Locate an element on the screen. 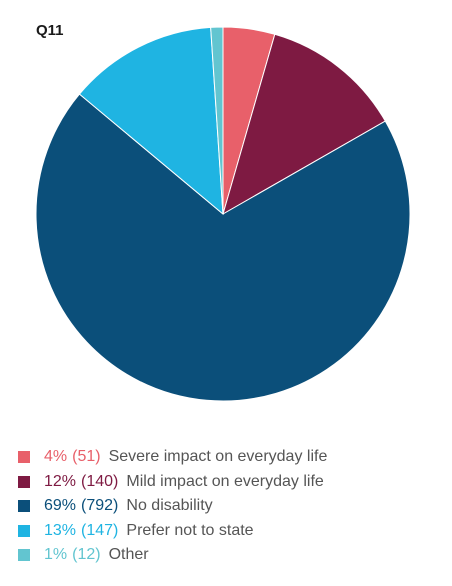 The image size is (452, 586). legend-count-severe-impact: (51) is located at coordinates (86, 457).